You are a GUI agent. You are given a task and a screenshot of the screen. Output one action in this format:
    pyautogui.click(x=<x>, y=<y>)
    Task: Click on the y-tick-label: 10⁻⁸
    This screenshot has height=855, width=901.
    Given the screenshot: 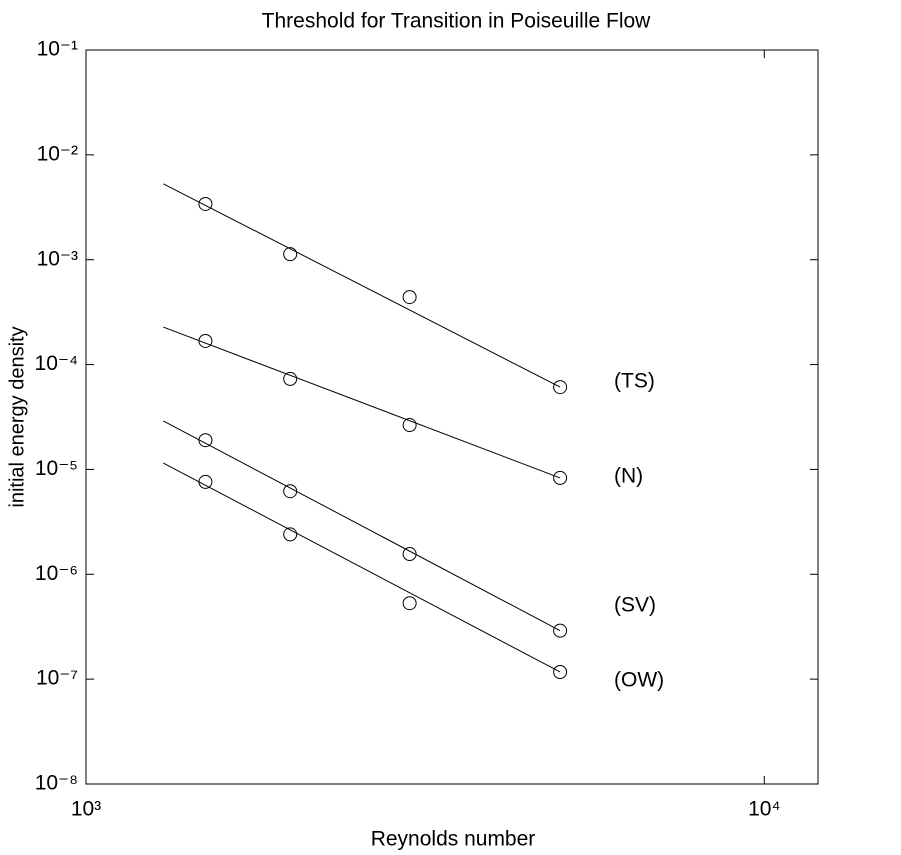 What is the action you would take?
    pyautogui.click(x=56, y=783)
    